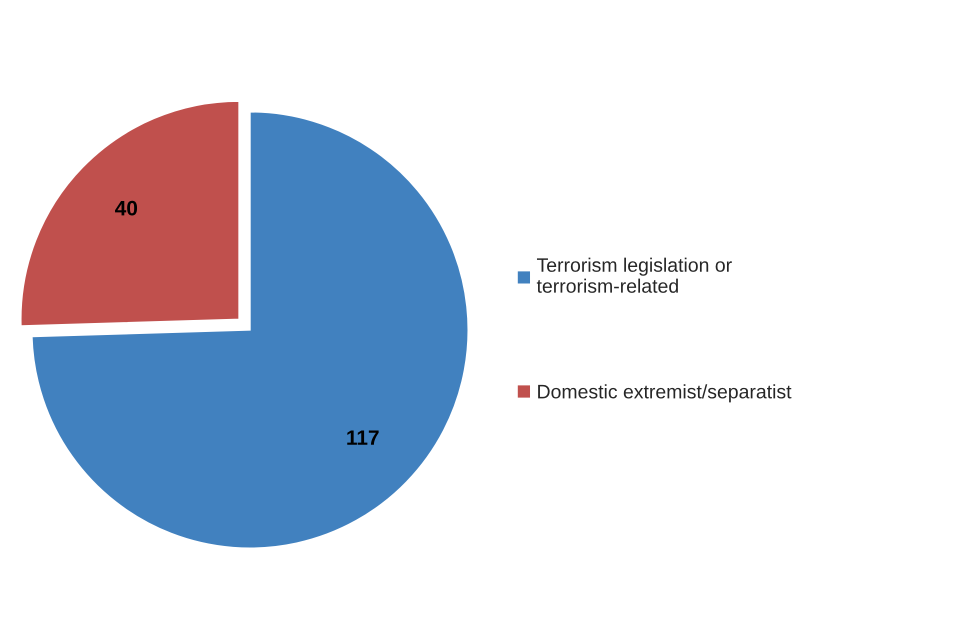 This screenshot has width=960, height=640. I want to click on data-label: 117, so click(363, 437).